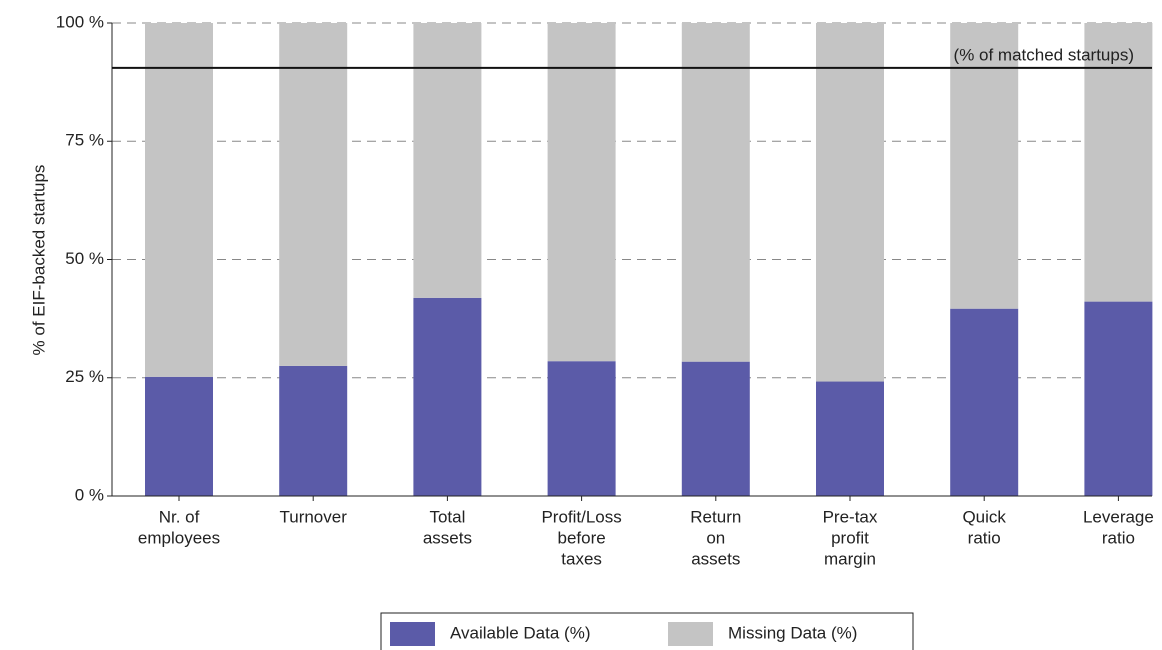 The height and width of the screenshot is (650, 1162). Describe the element at coordinates (581, 558) in the screenshot. I see `x-tick-label: taxes` at that location.